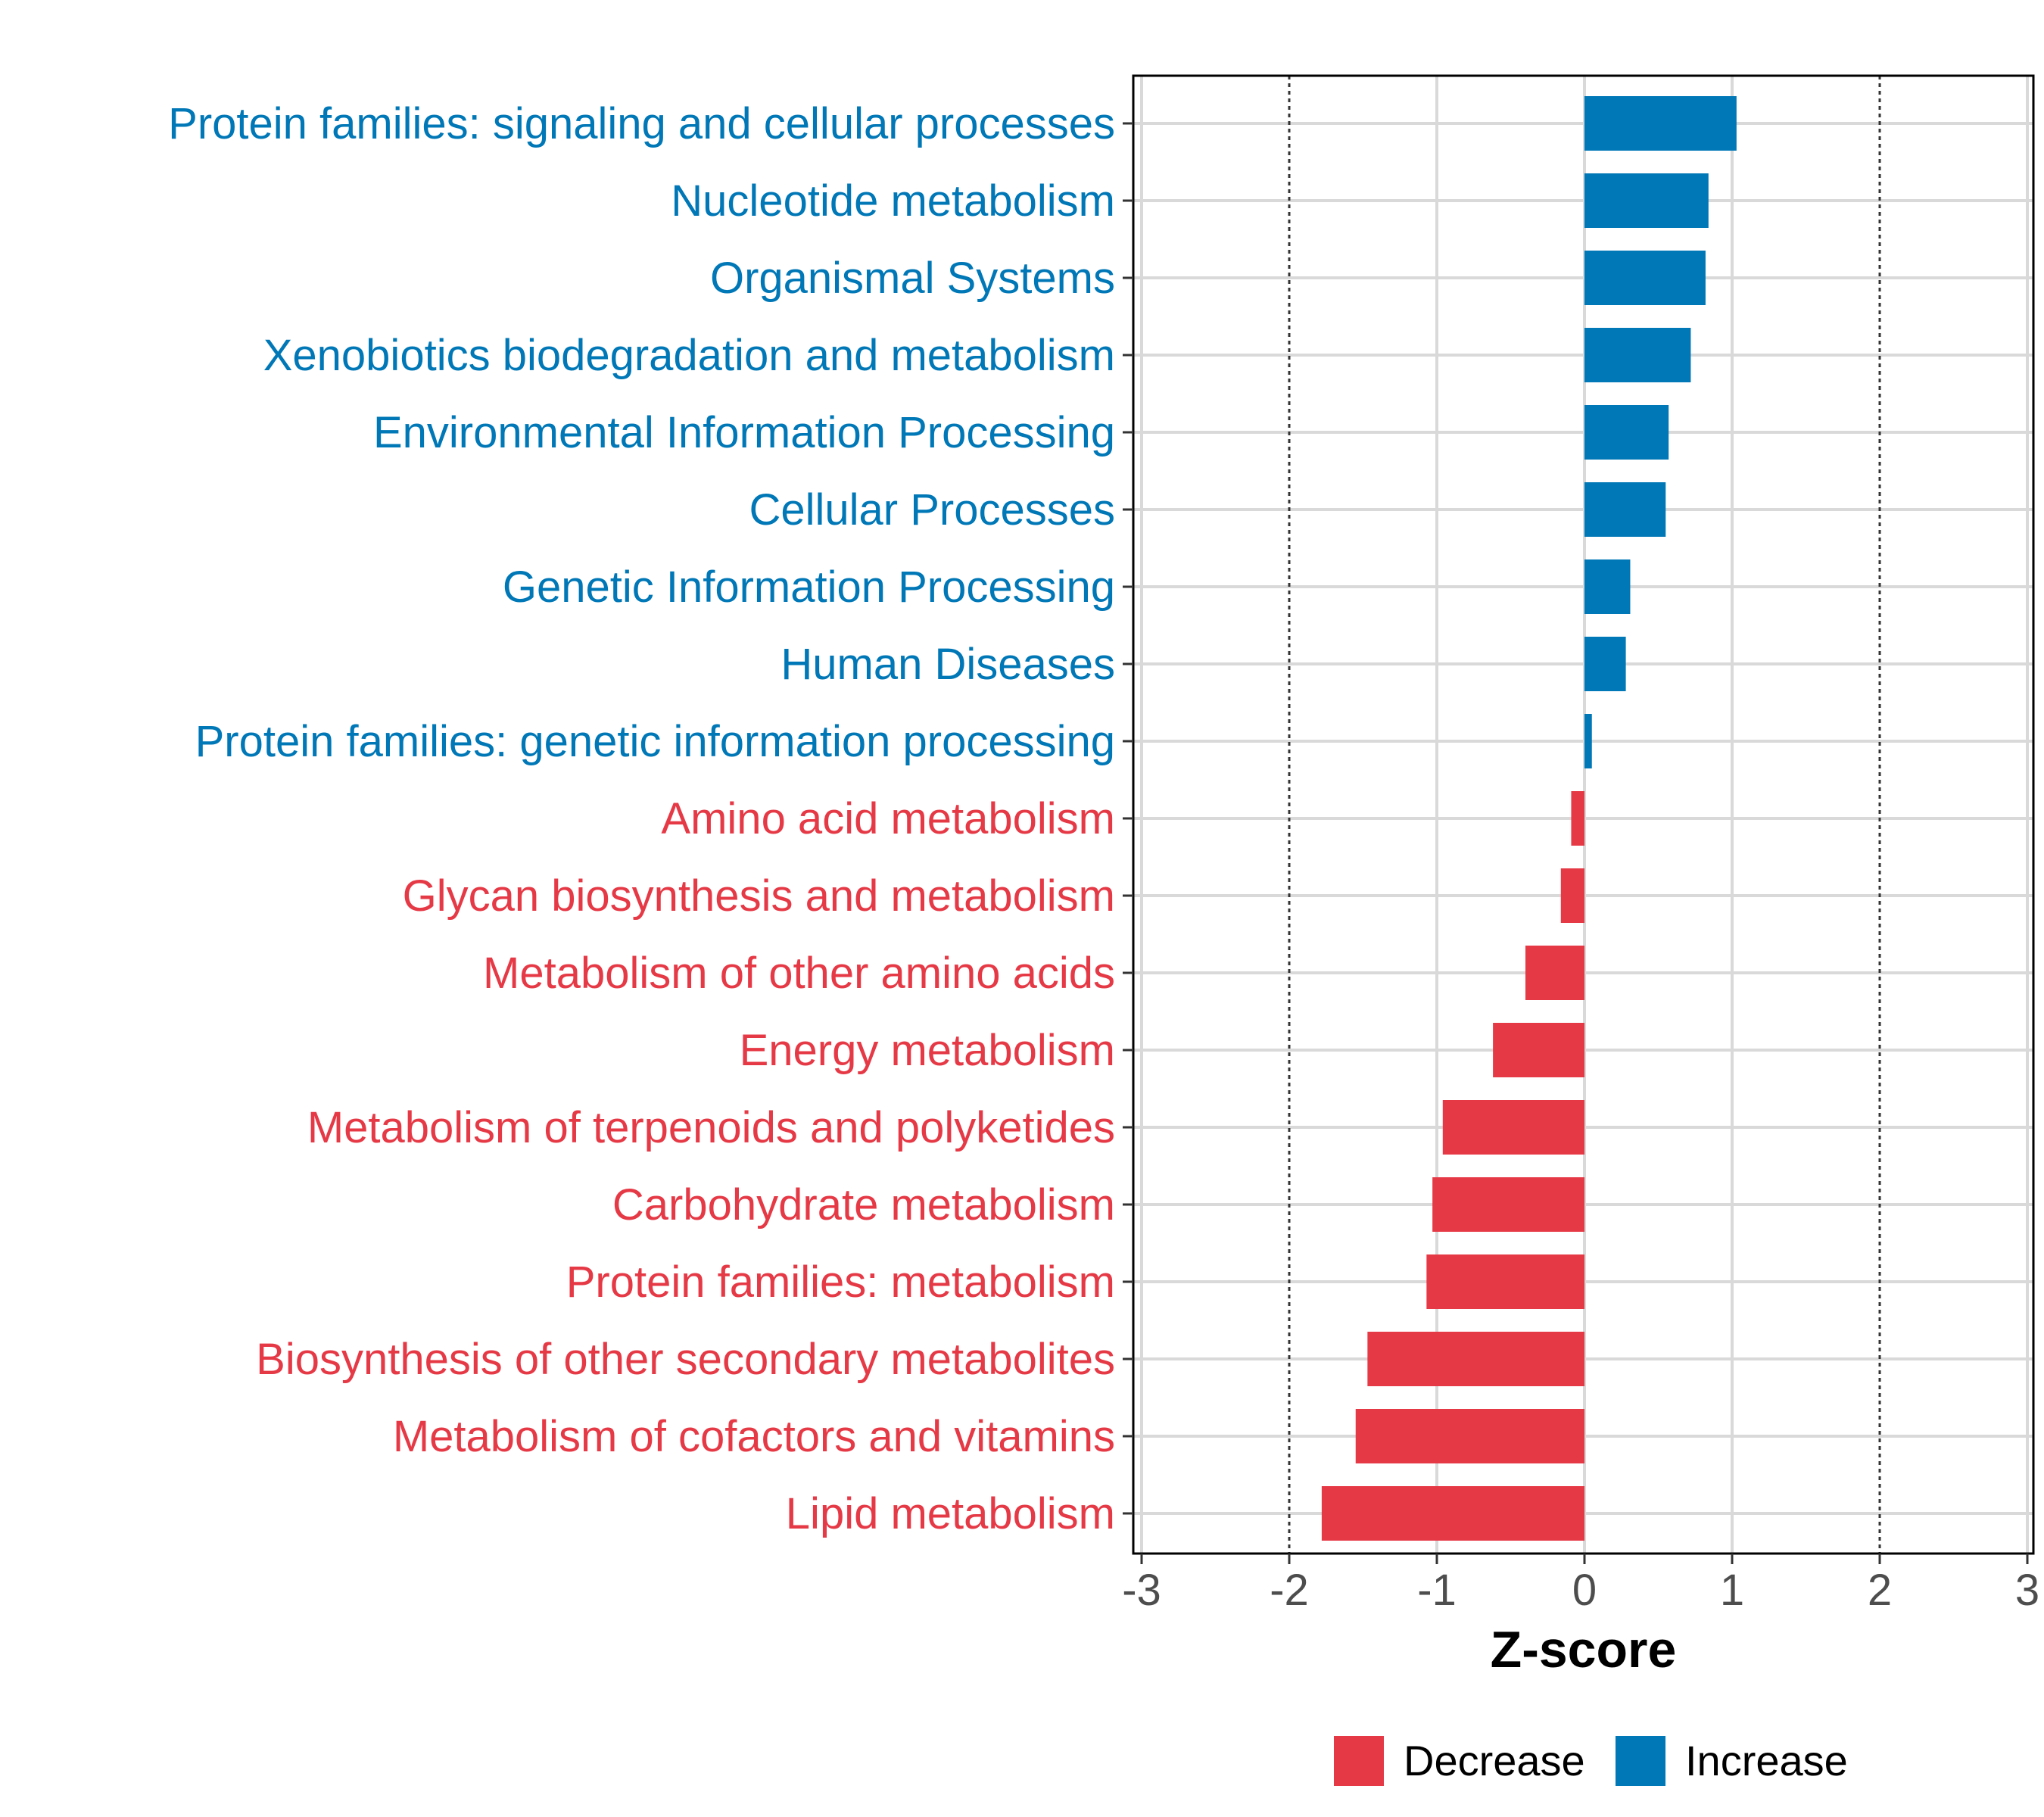 This screenshot has width=2044, height=1817. Describe the element at coordinates (1141, 1590) in the screenshot. I see `x-tick-label: -3` at that location.